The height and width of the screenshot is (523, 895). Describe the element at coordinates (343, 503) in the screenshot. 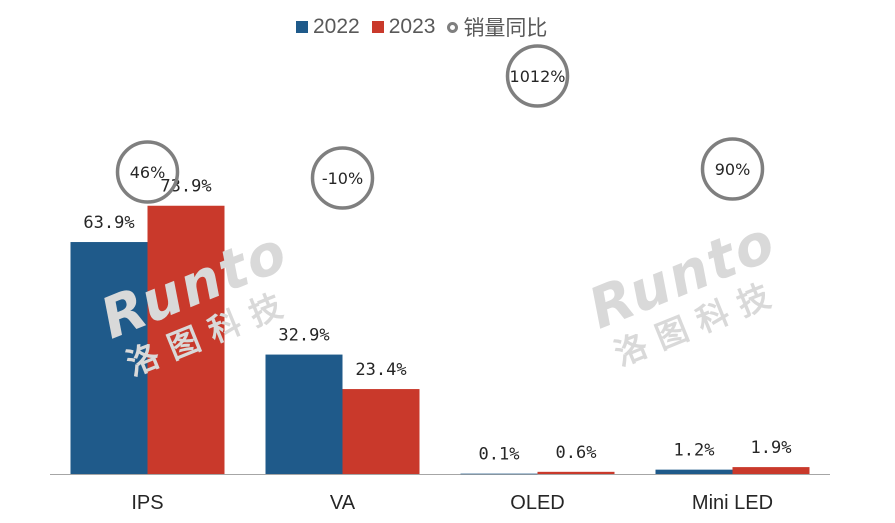

I see `x-tick-label-1: VA` at that location.